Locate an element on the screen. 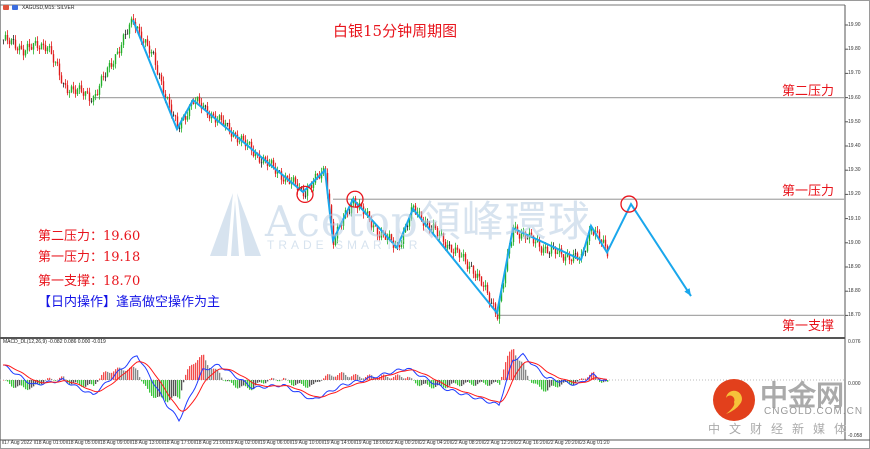  chart-title: 白银15分钟周期图 is located at coordinates (395, 31).